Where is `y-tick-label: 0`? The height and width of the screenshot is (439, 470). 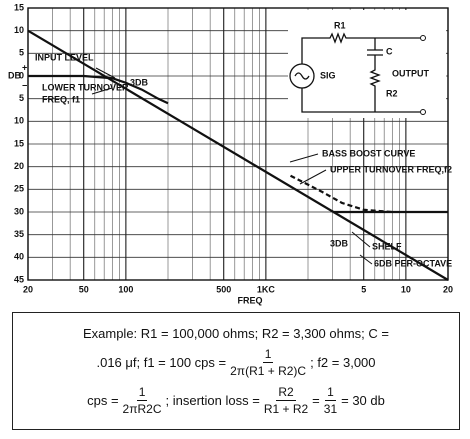 y-tick-label: 0 is located at coordinates (21, 75).